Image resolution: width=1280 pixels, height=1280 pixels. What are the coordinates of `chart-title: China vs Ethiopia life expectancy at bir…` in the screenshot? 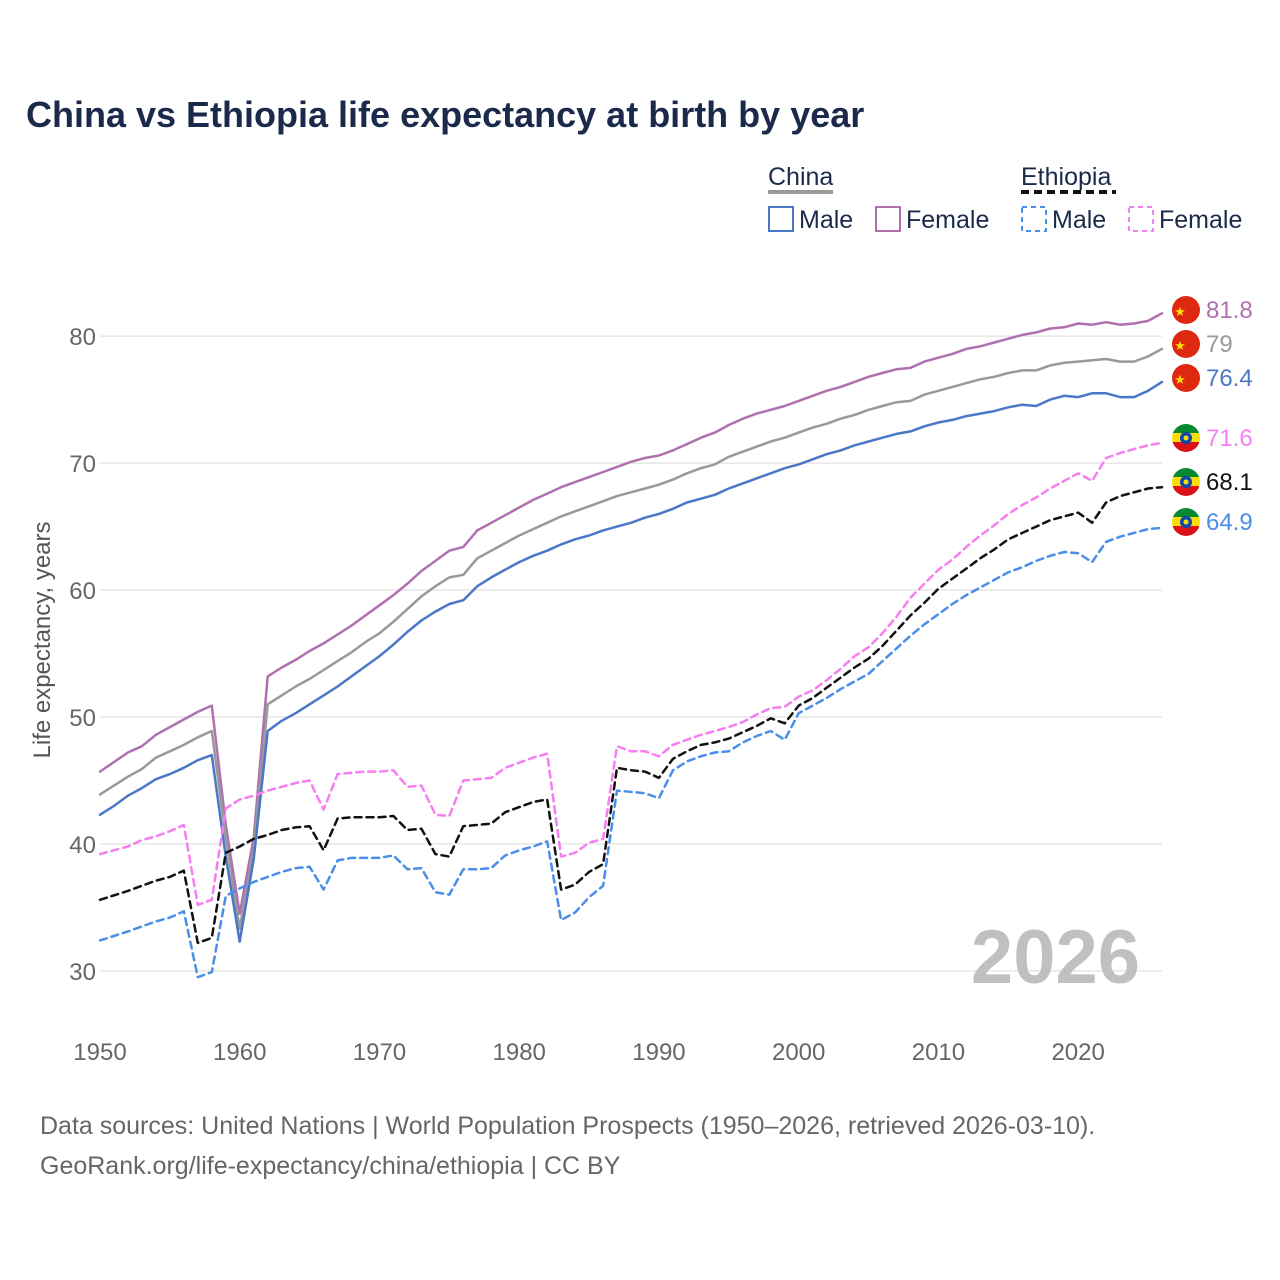 It's located at (445, 114).